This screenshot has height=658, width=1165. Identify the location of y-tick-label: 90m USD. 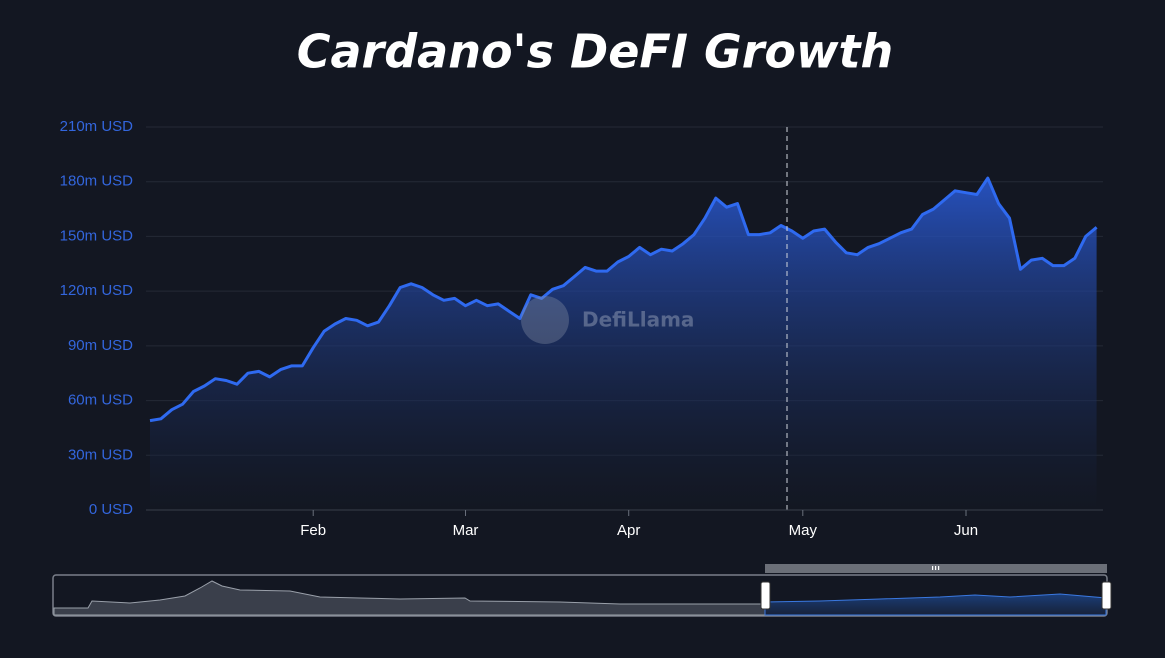
(100, 345).